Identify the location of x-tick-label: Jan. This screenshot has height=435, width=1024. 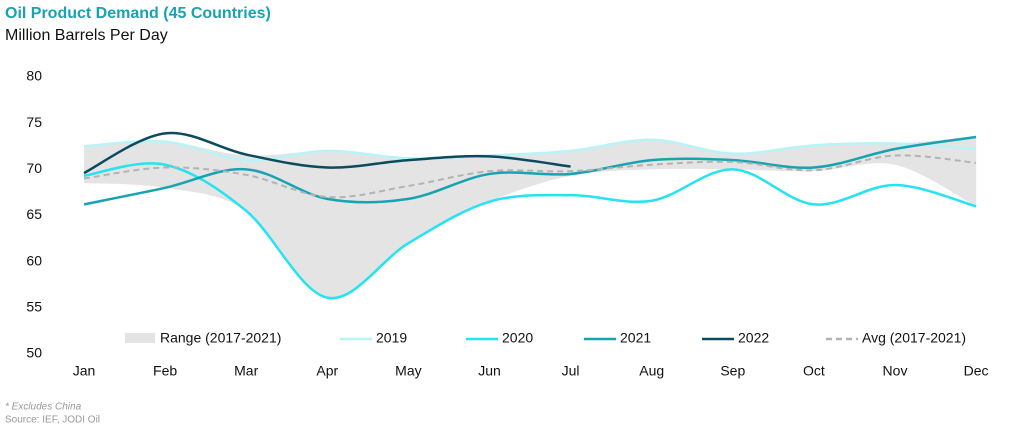
(84, 371).